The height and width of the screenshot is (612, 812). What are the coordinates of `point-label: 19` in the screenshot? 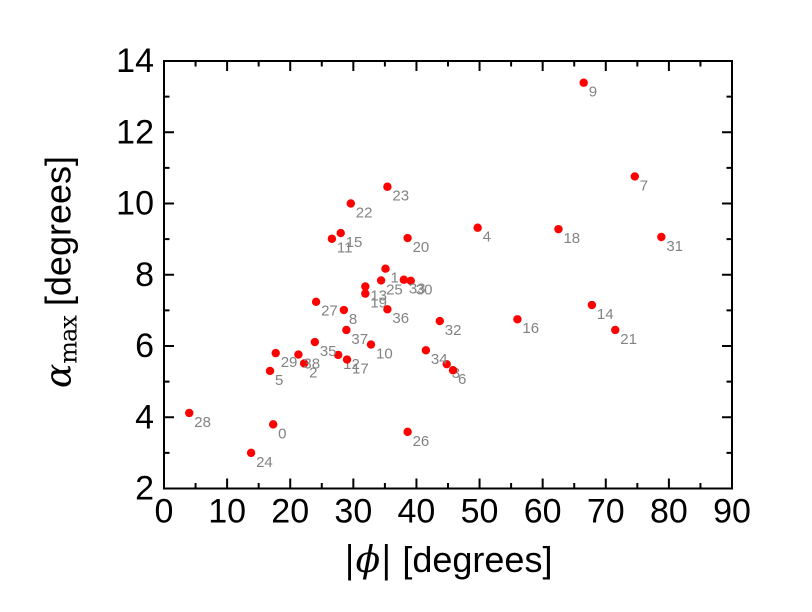 It's located at (378, 303).